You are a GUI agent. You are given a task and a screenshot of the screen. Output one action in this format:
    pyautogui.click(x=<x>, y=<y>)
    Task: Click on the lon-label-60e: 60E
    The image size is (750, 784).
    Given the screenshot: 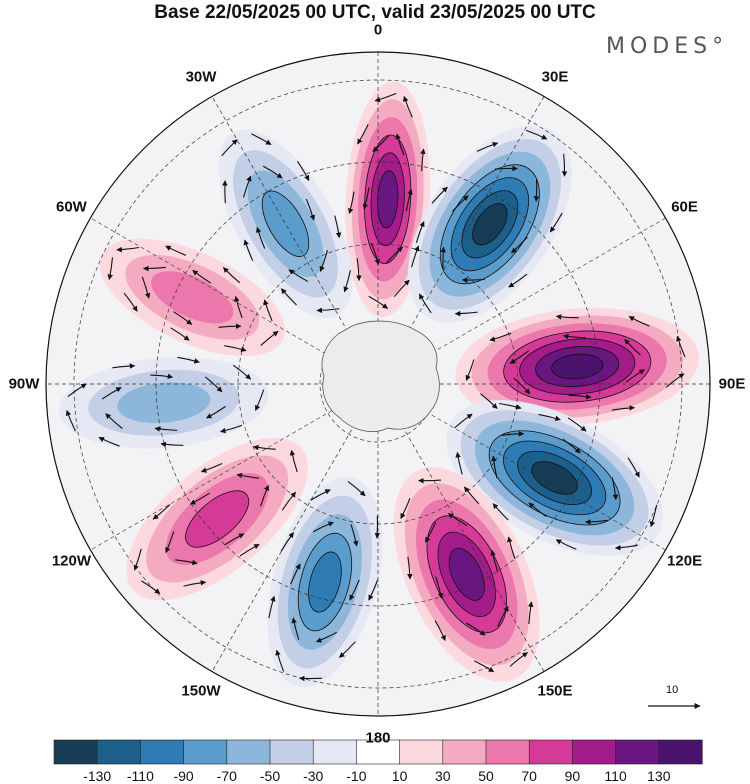 What is the action you would take?
    pyautogui.click(x=684, y=207)
    